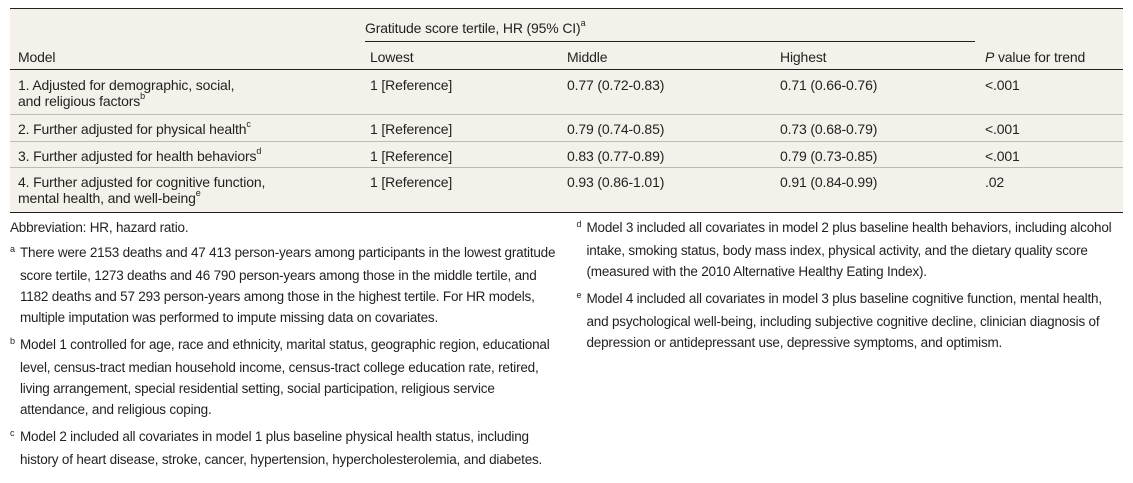  Describe the element at coordinates (616, 129) in the screenshot. I see `cell-middle: 0.79 (0.74-0.85)` at that location.